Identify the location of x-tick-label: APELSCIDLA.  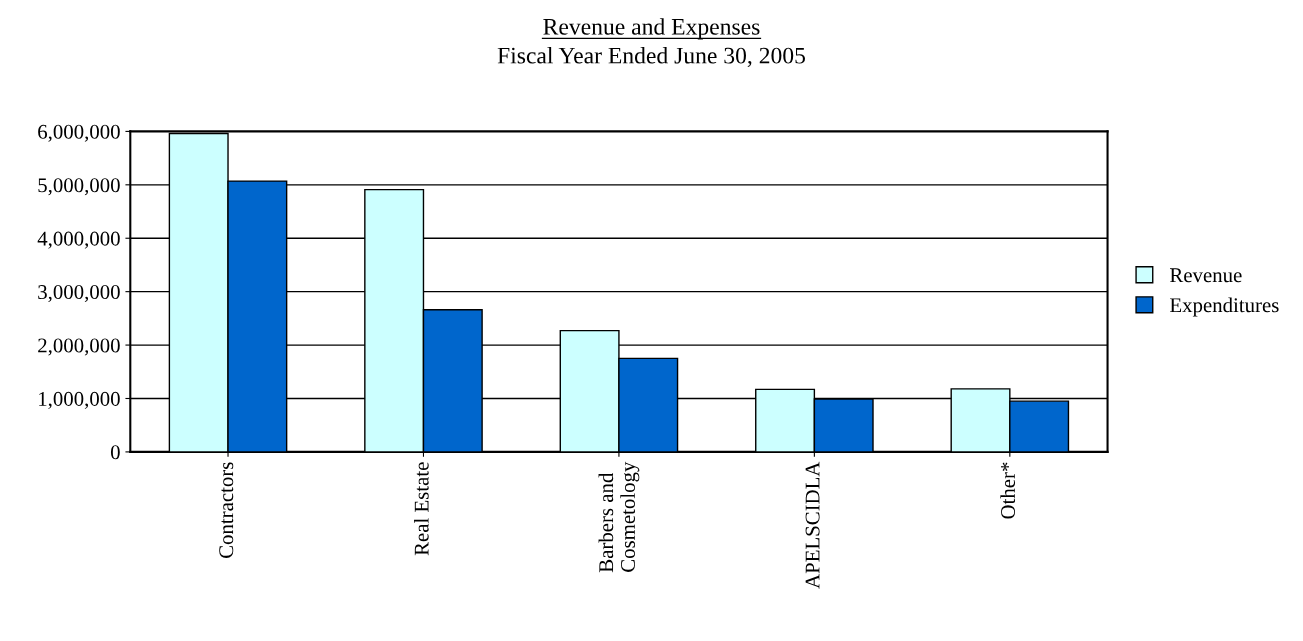
(812, 525).